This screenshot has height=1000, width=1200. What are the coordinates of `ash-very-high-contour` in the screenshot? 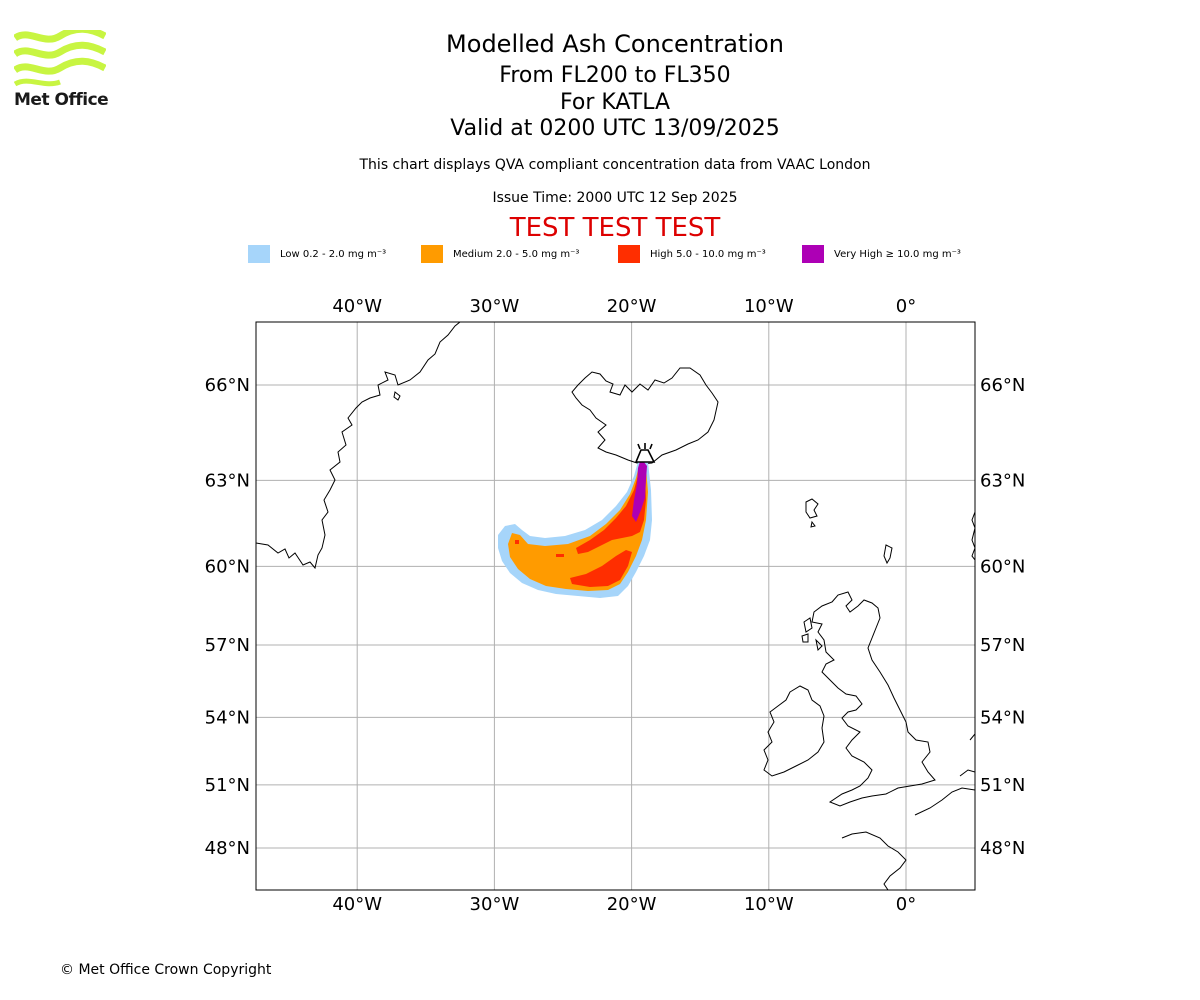 It's located at (639, 490).